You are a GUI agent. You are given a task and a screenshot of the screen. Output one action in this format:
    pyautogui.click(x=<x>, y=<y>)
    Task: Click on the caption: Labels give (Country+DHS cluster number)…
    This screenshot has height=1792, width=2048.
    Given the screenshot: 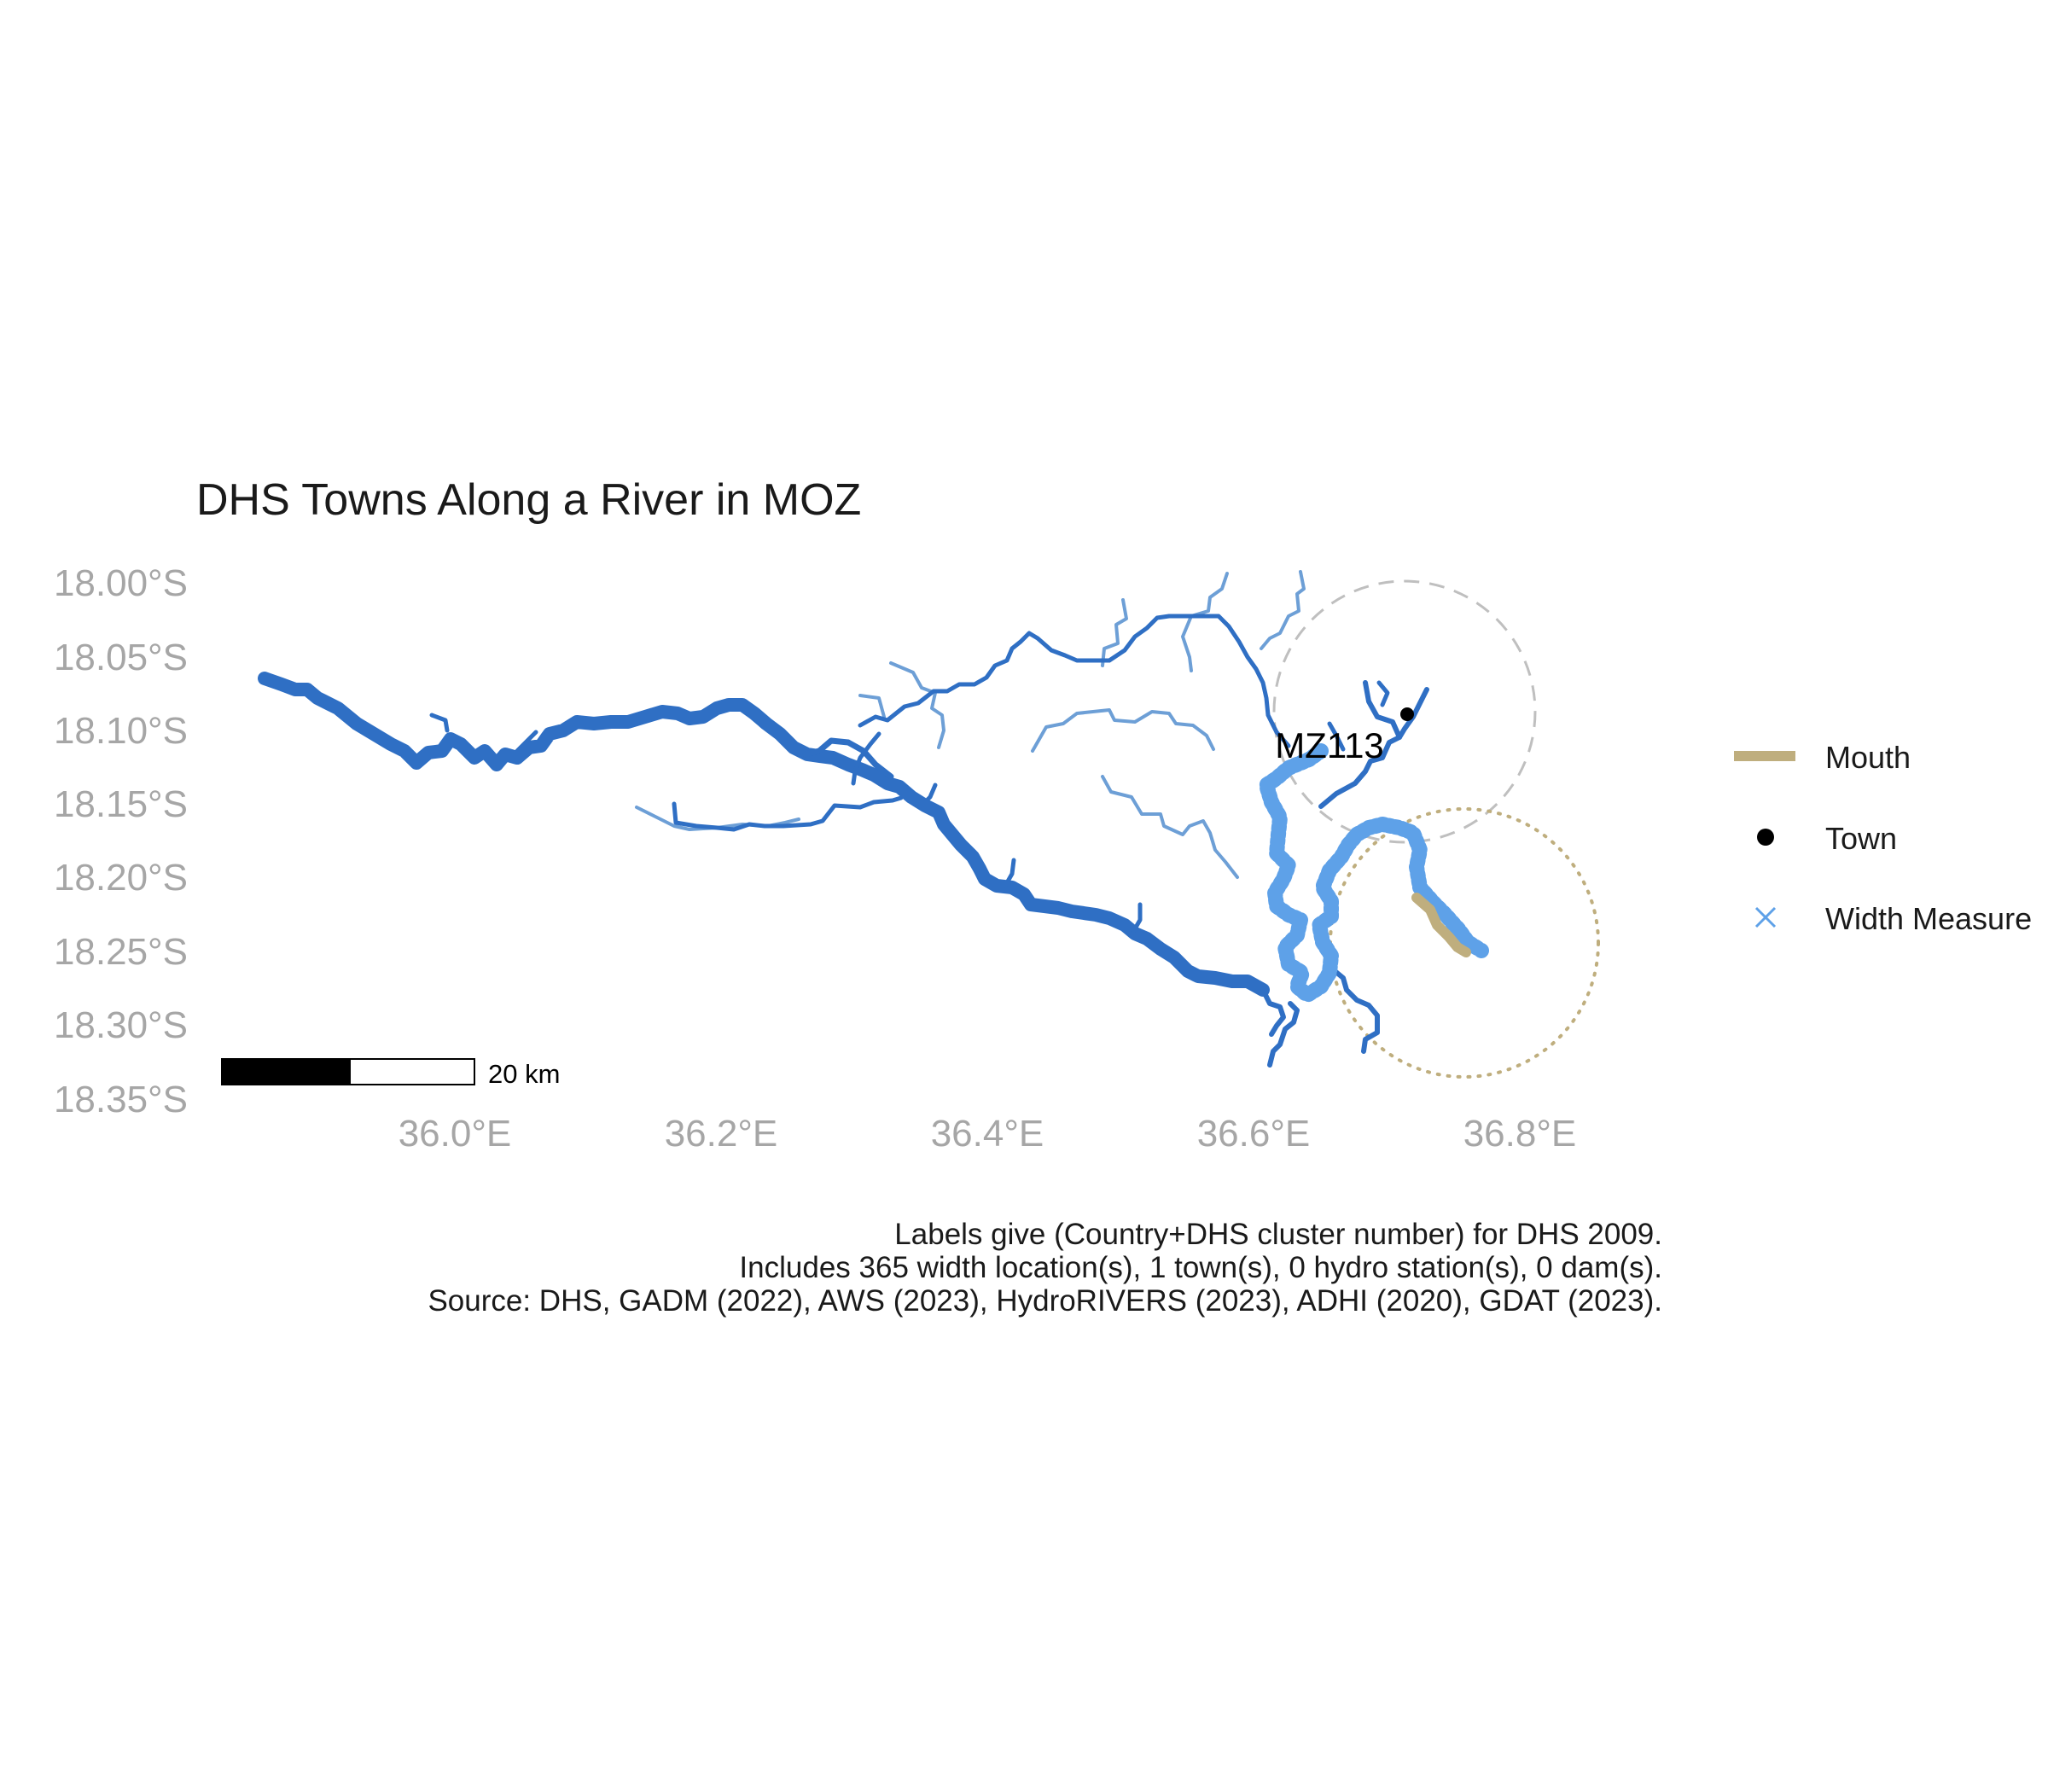 What is the action you would take?
    pyautogui.click(x=1045, y=1268)
    